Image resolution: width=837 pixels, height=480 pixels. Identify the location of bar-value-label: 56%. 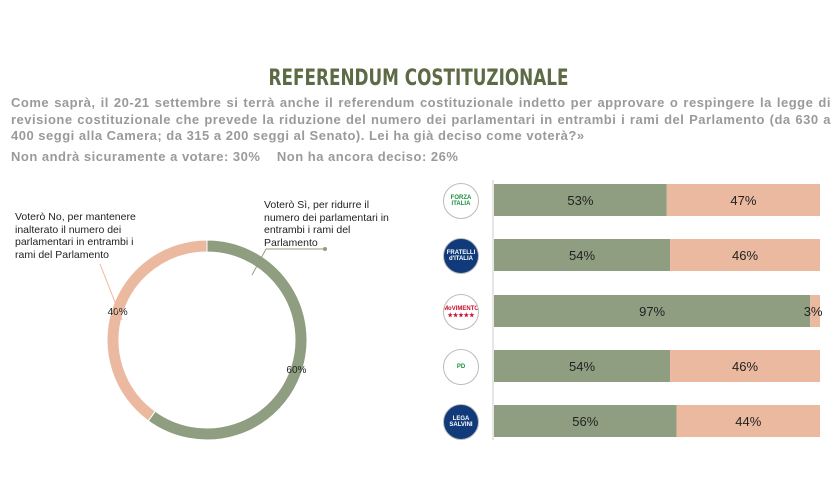
(585, 421).